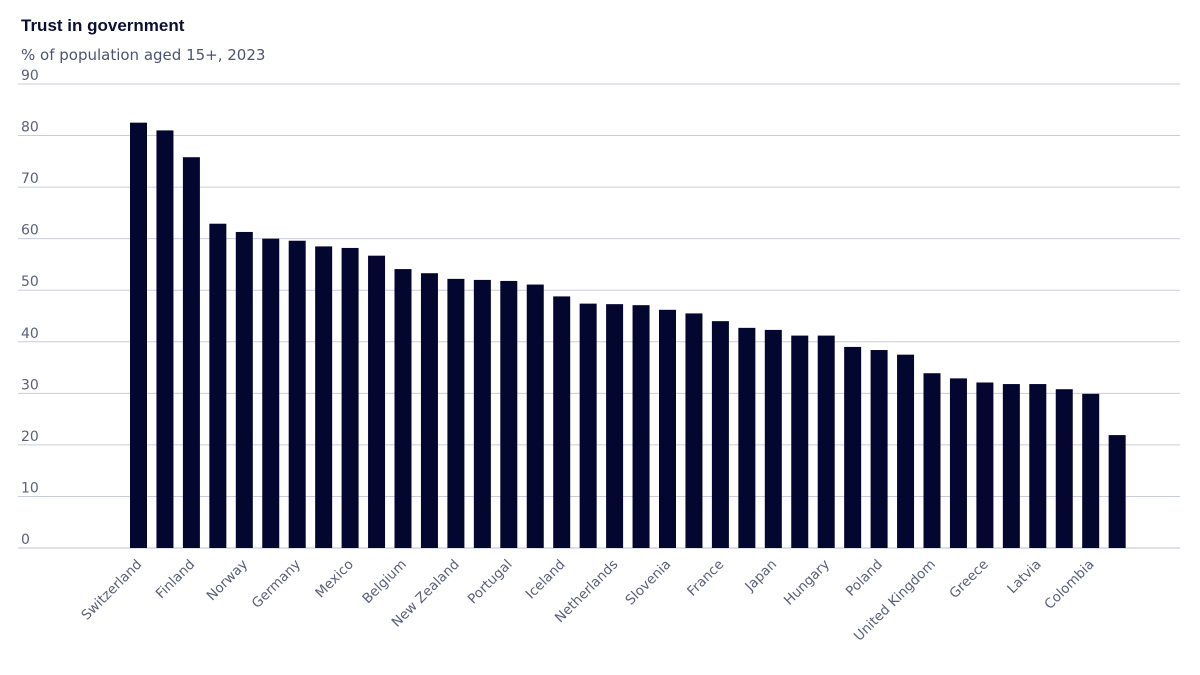 Image resolution: width=1200 pixels, height=675 pixels. I want to click on y-tick-label: 10, so click(30, 488).